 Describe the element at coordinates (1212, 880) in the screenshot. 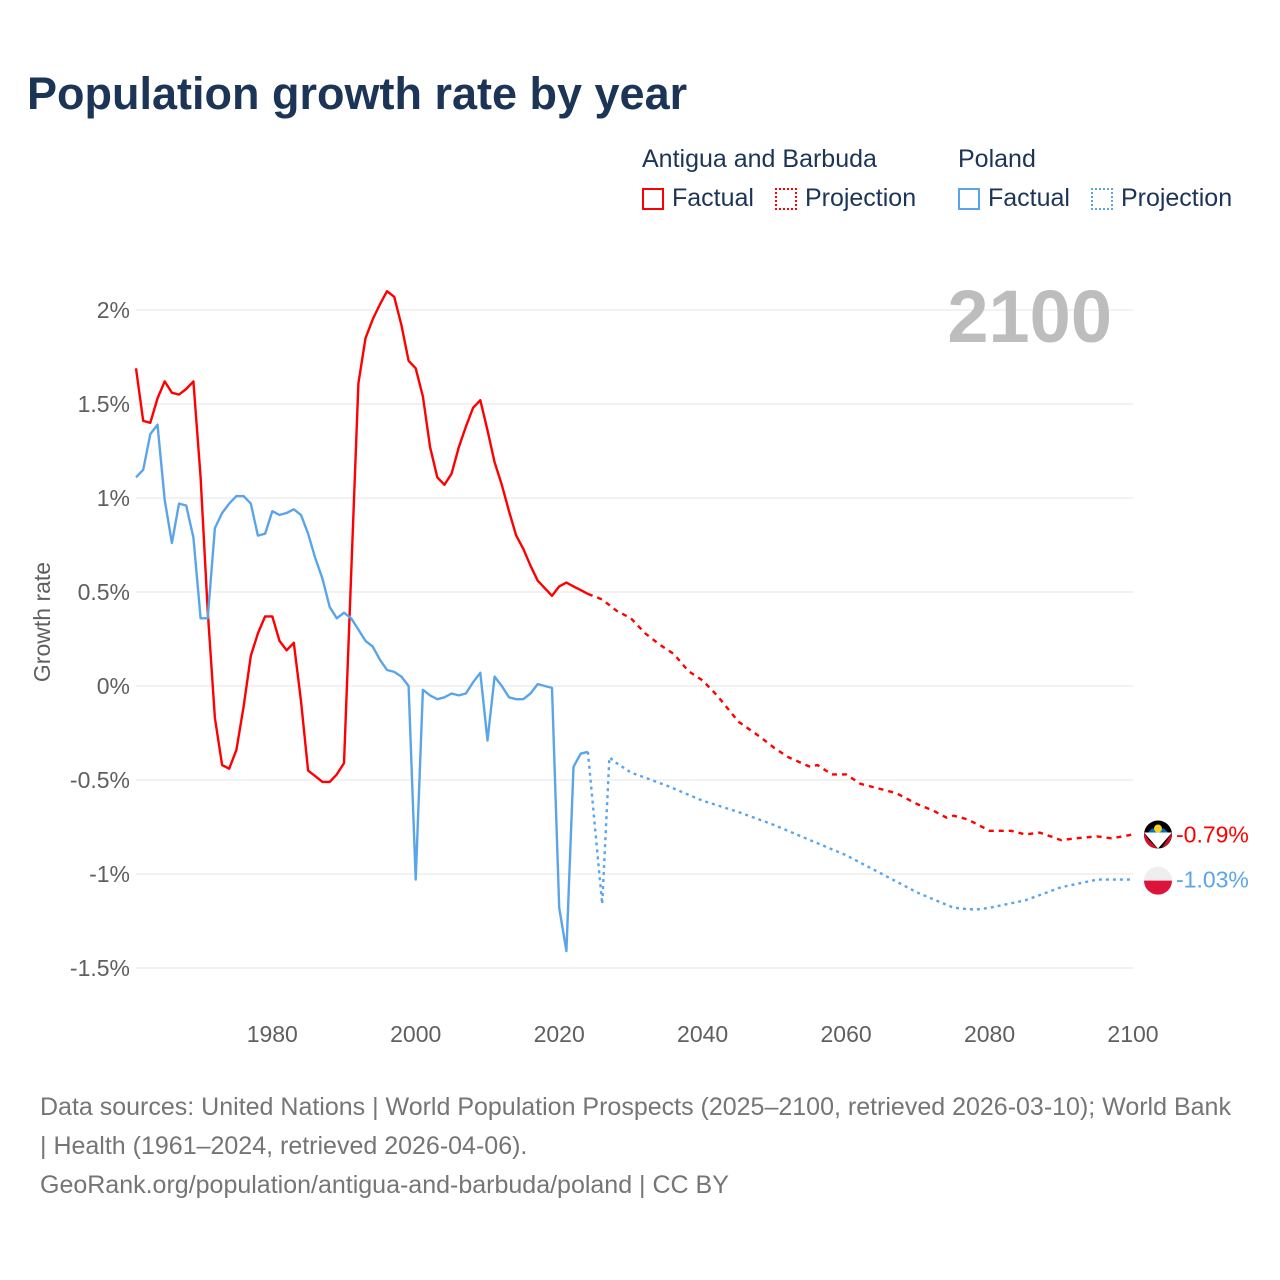

I see `end-value-label: -1.03%` at that location.